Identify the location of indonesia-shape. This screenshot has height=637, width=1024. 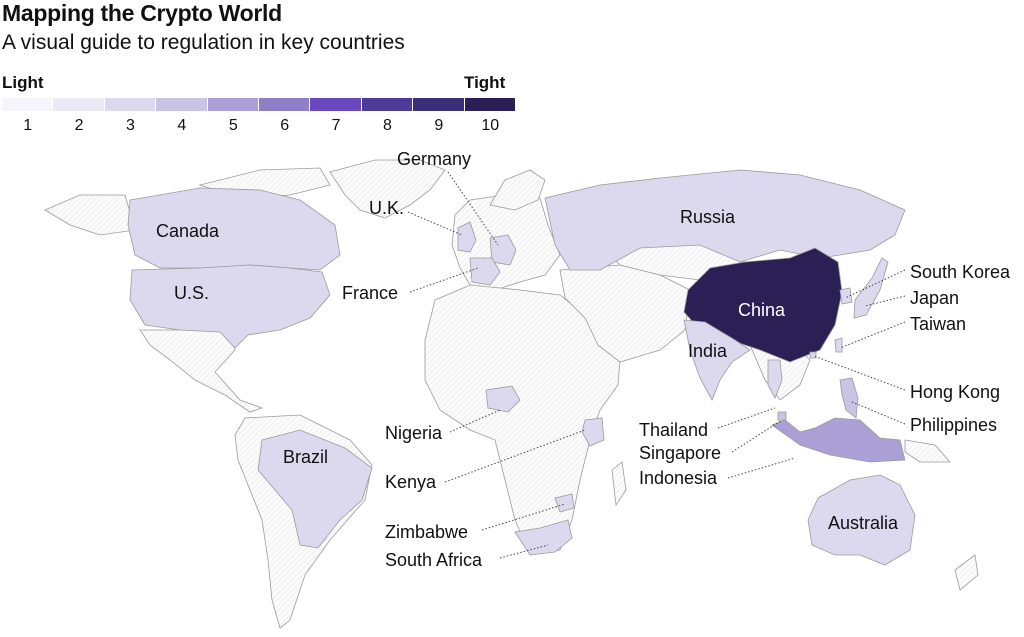
(838, 440).